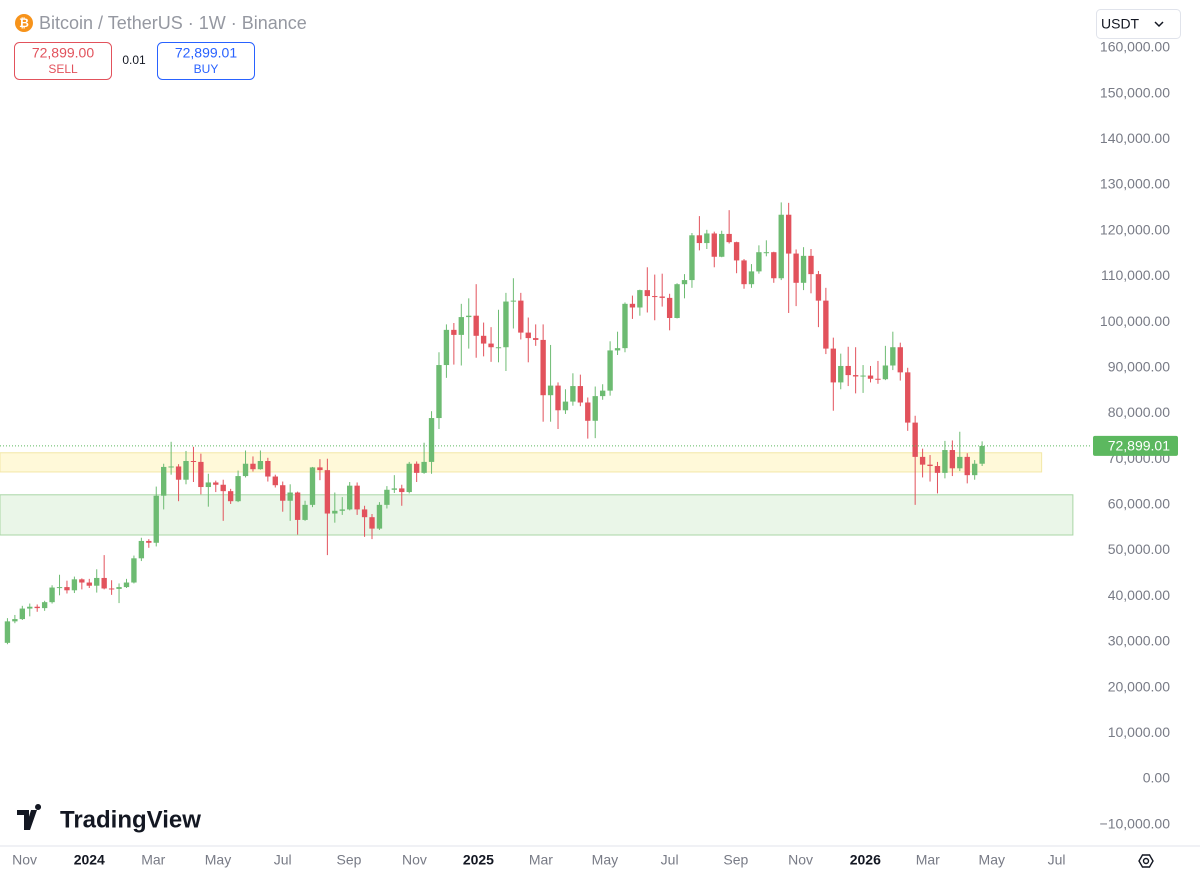 The image size is (1200, 876). I want to click on x-tick-label: 2024, so click(89, 860).